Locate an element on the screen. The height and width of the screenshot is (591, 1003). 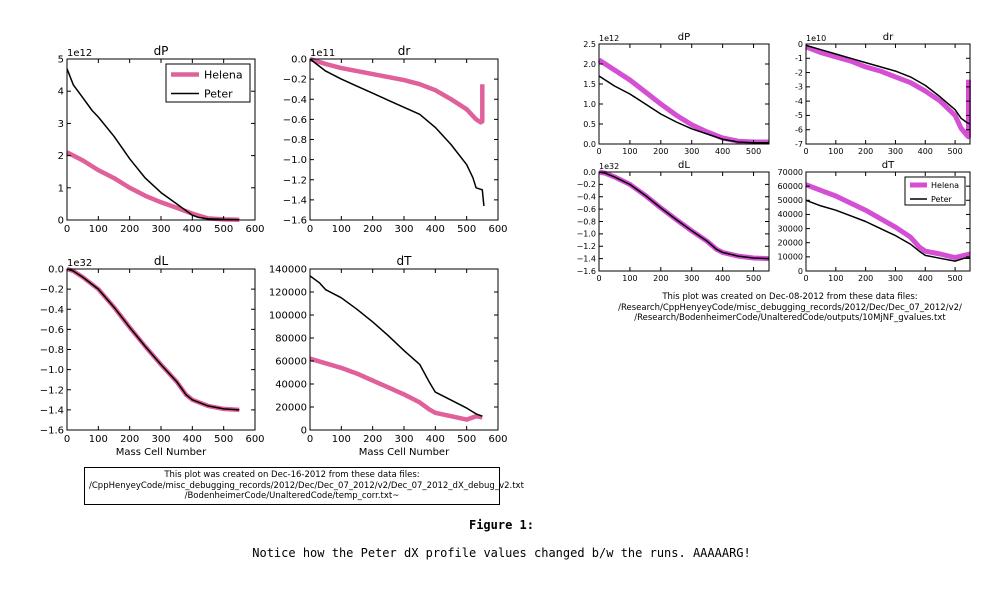
chart-right-dP: 0 100 200 300 400 500 0.0 0.5 1.0 1.5 2.0 2.5 dP 1e12 is located at coordinates (676, 94).